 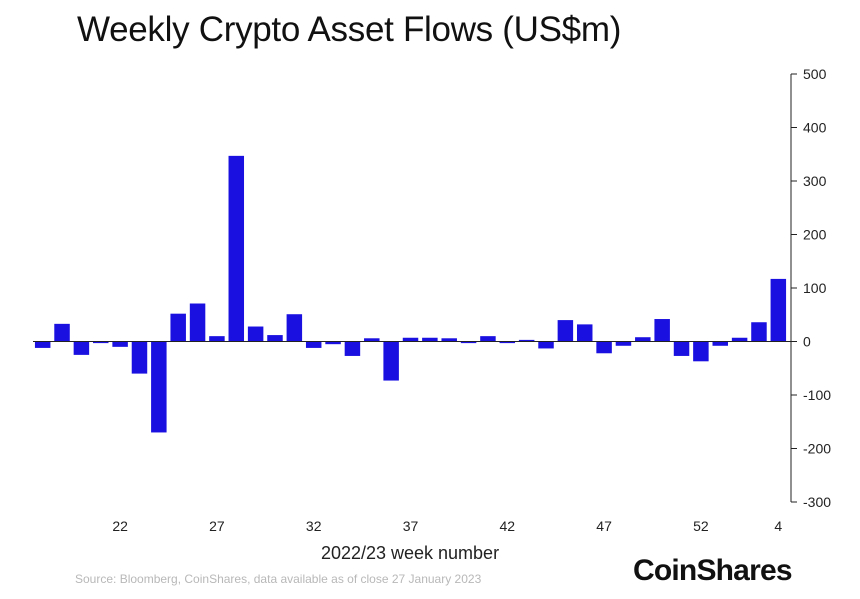 I want to click on y-tick-label: 300, so click(x=815, y=181).